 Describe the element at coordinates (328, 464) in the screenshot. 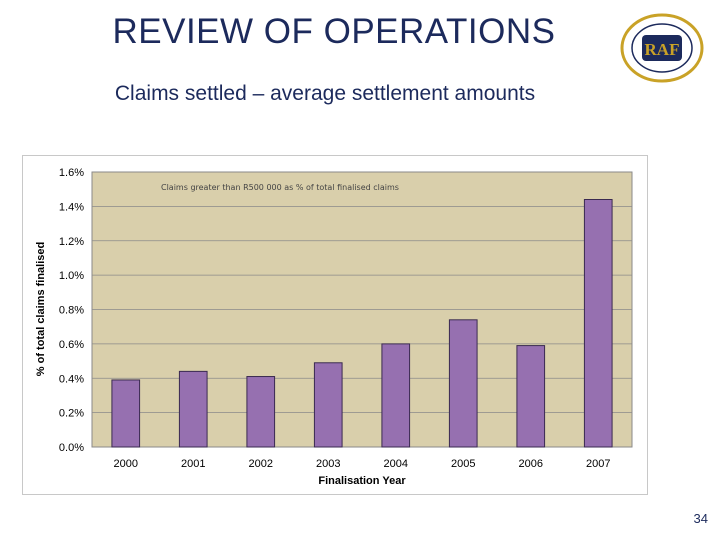

I see `x-tick-label: 2003` at that location.